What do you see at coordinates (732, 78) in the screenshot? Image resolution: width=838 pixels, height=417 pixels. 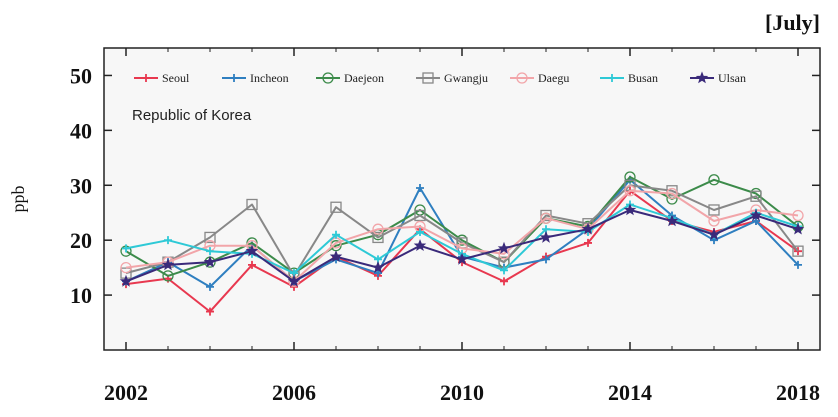 I see `legend-label: Ulsan` at bounding box center [732, 78].